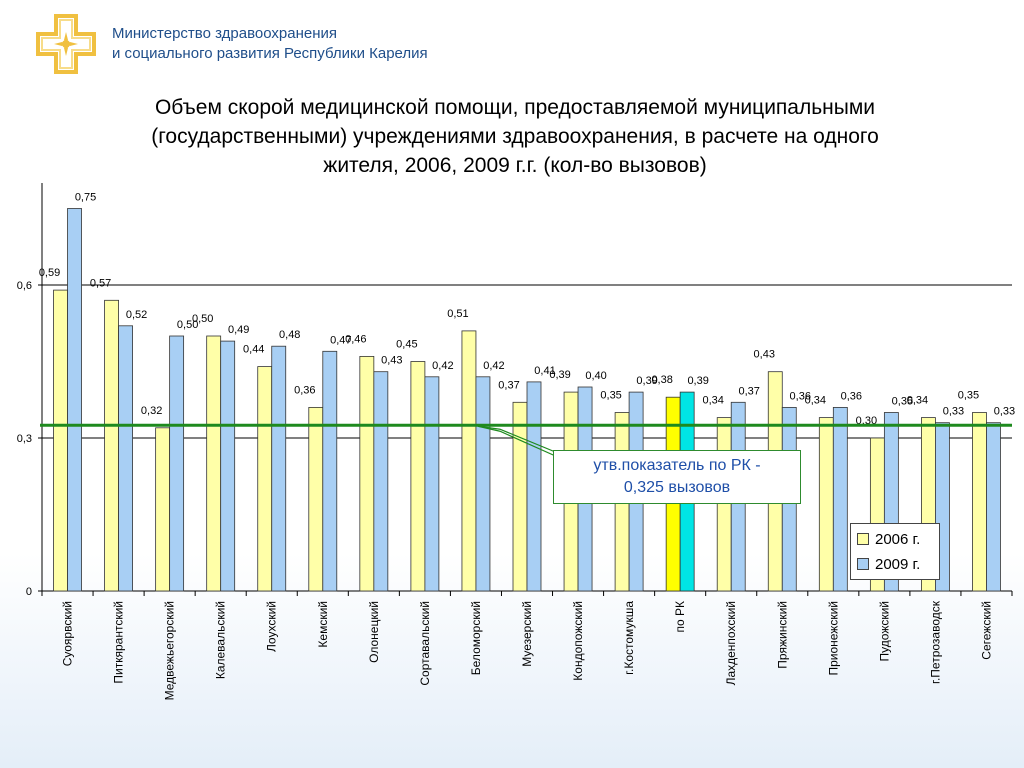 The height and width of the screenshot is (768, 1024). Describe the element at coordinates (782, 635) in the screenshot. I see `category-label: Пряжинский` at that location.